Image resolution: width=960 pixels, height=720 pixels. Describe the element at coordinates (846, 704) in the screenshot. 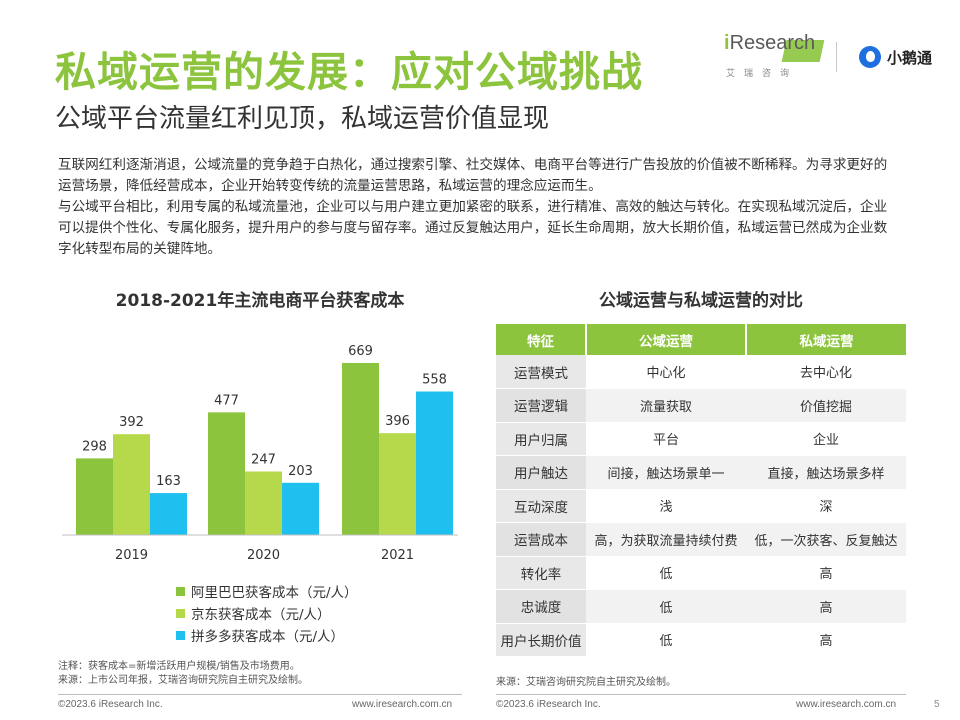

I see `footer-url-right: www.iresearch.com.cn` at that location.